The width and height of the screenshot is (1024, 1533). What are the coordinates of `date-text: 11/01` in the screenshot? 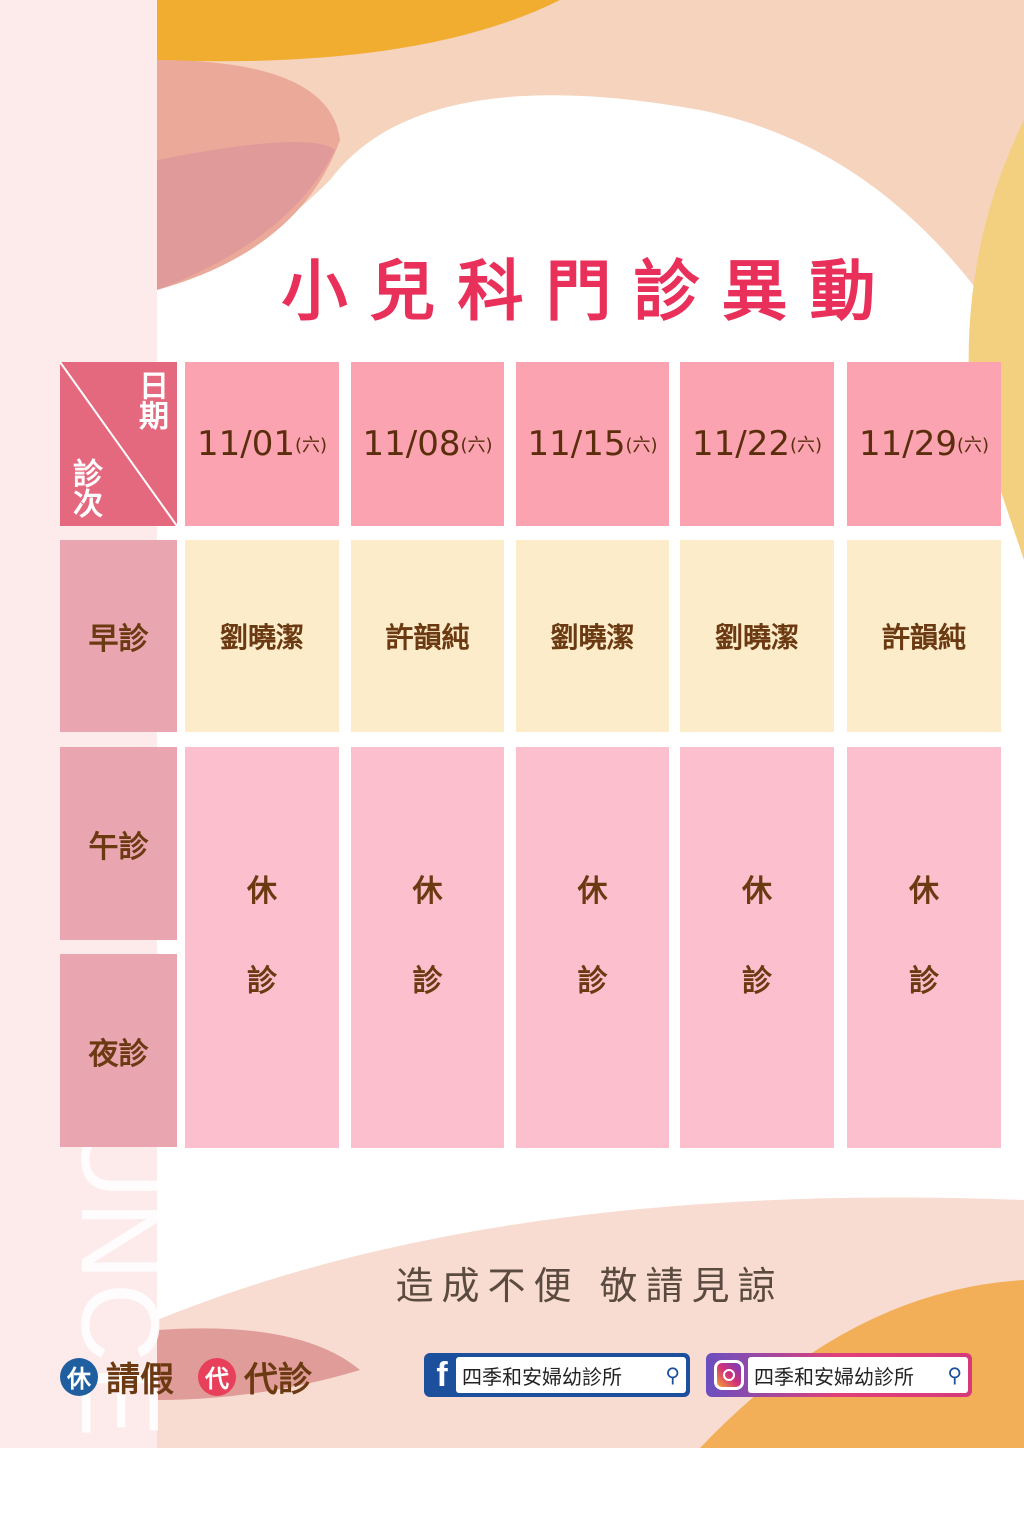 It's located at (245, 444).